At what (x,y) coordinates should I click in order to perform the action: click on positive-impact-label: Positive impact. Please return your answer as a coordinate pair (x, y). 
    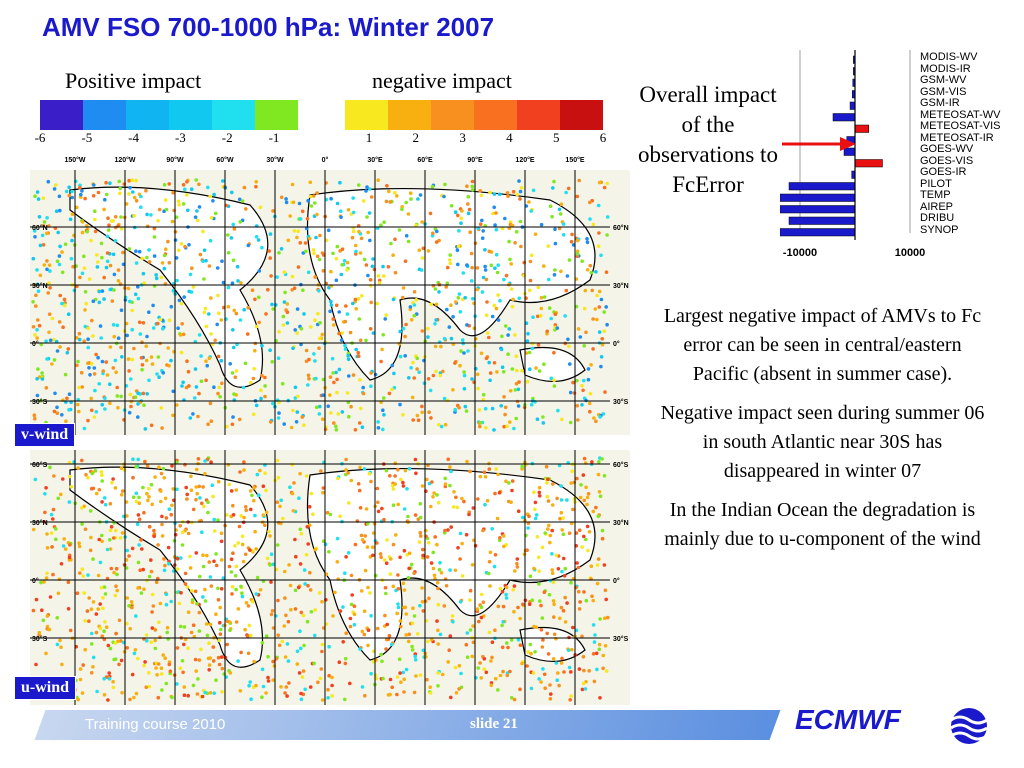
    Looking at the image, I should click on (133, 80).